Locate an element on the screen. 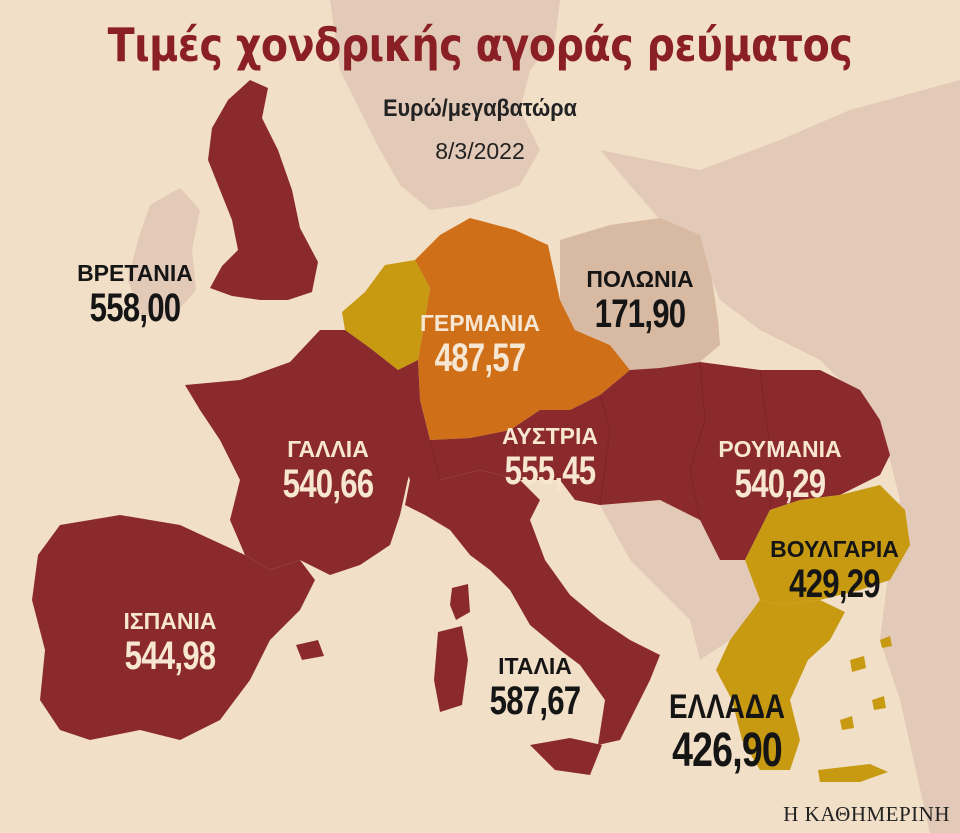  spain-name: ΙΣΠΑΝΙΑ is located at coordinates (170, 621).